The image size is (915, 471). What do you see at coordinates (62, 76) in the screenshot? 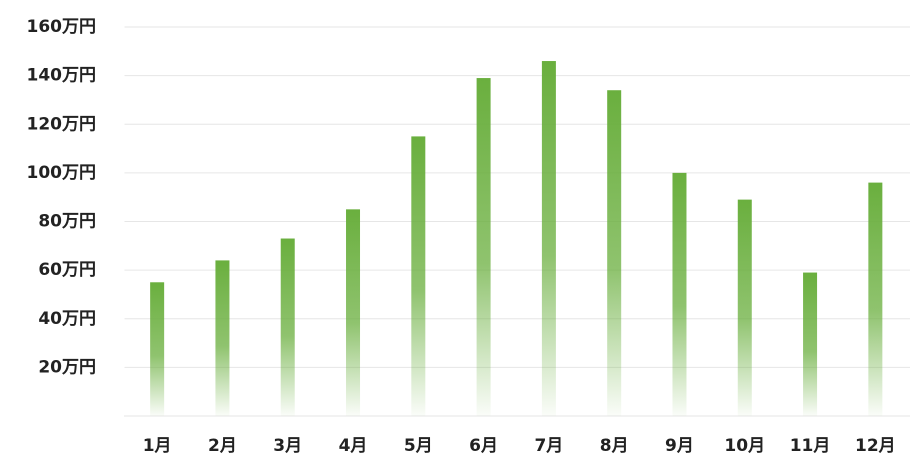
I see `y-tick-label: 140万円` at bounding box center [62, 76].